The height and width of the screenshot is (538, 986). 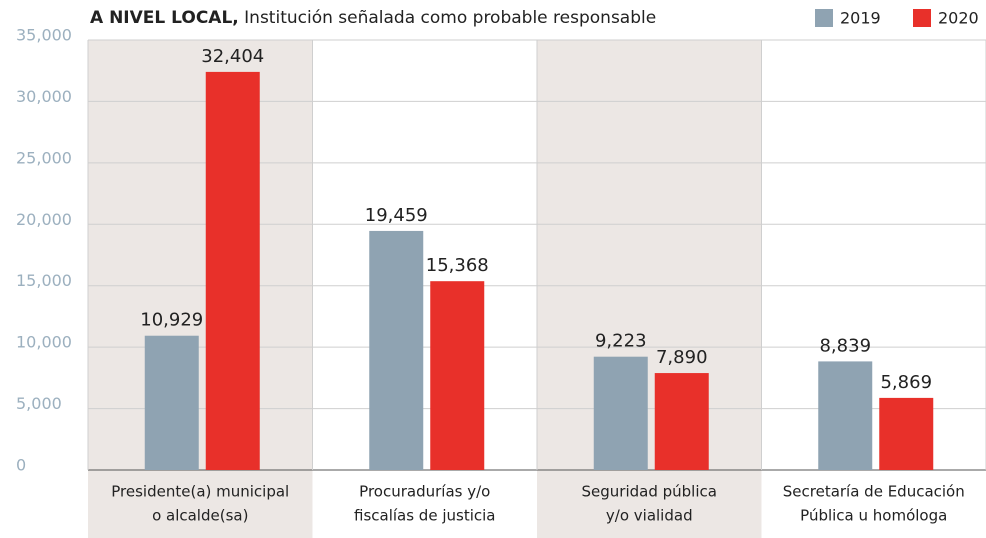 I want to click on x-tick-label: y/o vialidad, so click(x=649, y=516).